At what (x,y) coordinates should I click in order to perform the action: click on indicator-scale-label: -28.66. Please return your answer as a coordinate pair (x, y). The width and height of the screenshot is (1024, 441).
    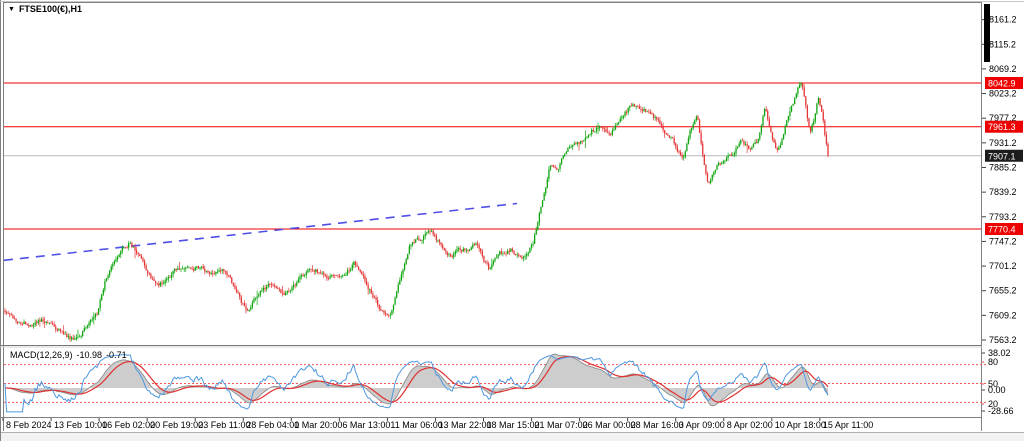
    Looking at the image, I should click on (1001, 411).